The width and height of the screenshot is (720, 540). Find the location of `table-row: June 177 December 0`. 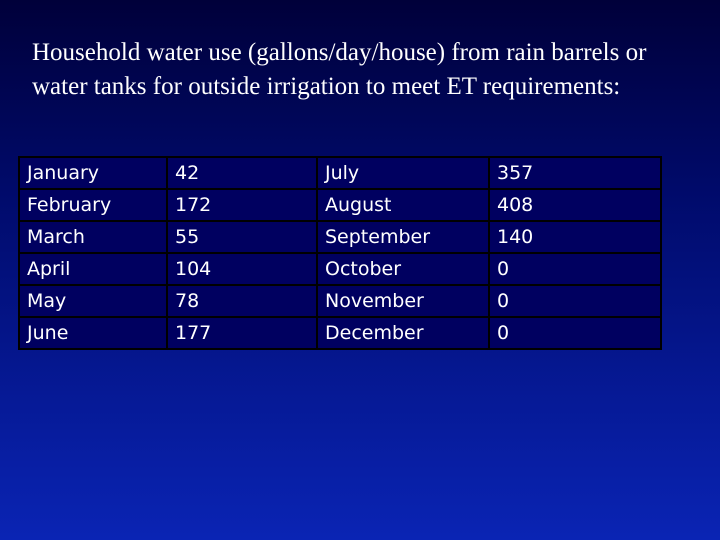

table-row: June 177 December 0 is located at coordinates (340, 333).